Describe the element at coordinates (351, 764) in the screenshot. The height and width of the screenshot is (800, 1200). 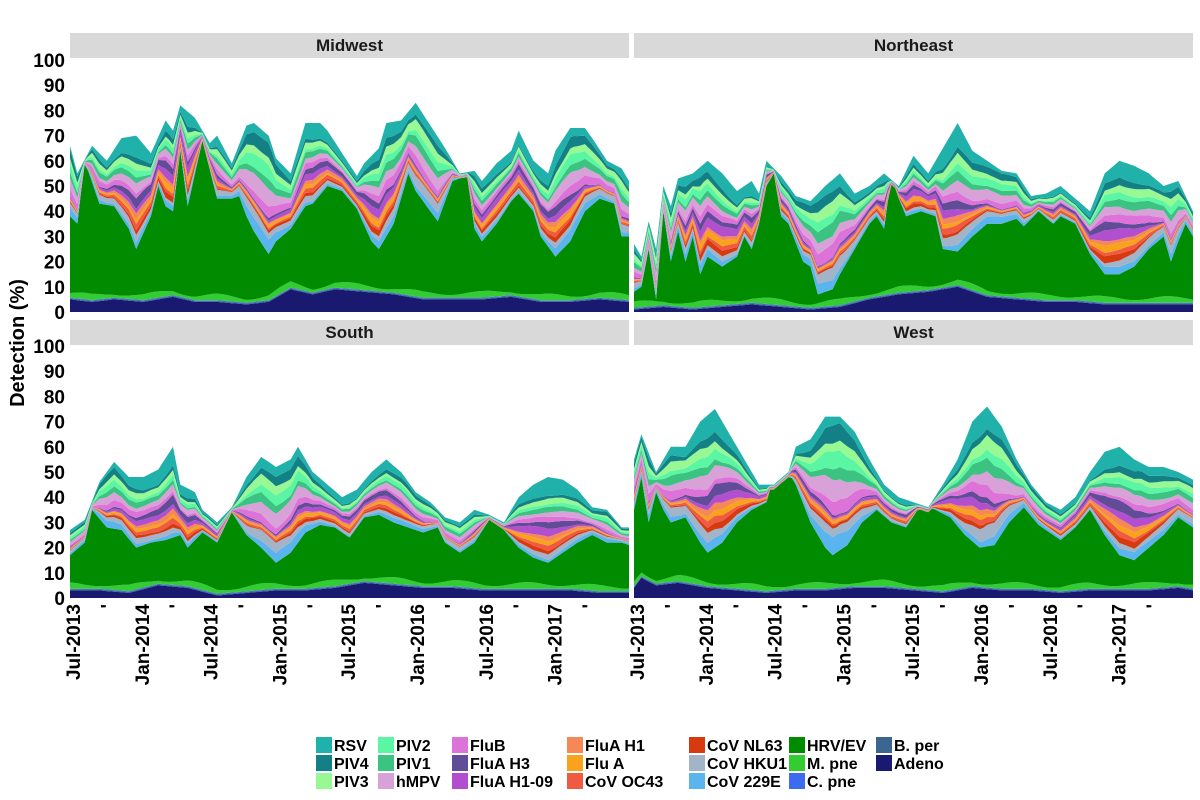
I see `legend-label-piv4: PIV4` at that location.